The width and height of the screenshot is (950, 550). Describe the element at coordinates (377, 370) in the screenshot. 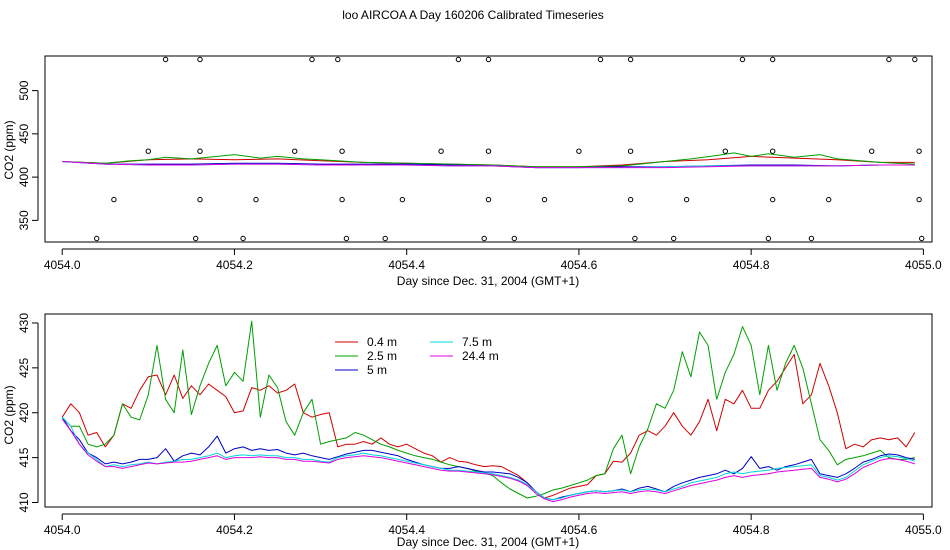

I see `legend-label-5-m: 5 m` at that location.